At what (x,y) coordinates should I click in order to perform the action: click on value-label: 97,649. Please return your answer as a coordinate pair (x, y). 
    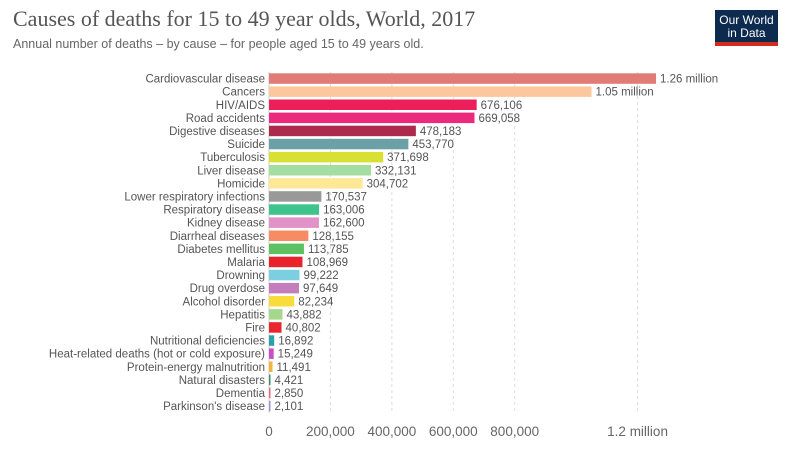
    Looking at the image, I should click on (320, 289).